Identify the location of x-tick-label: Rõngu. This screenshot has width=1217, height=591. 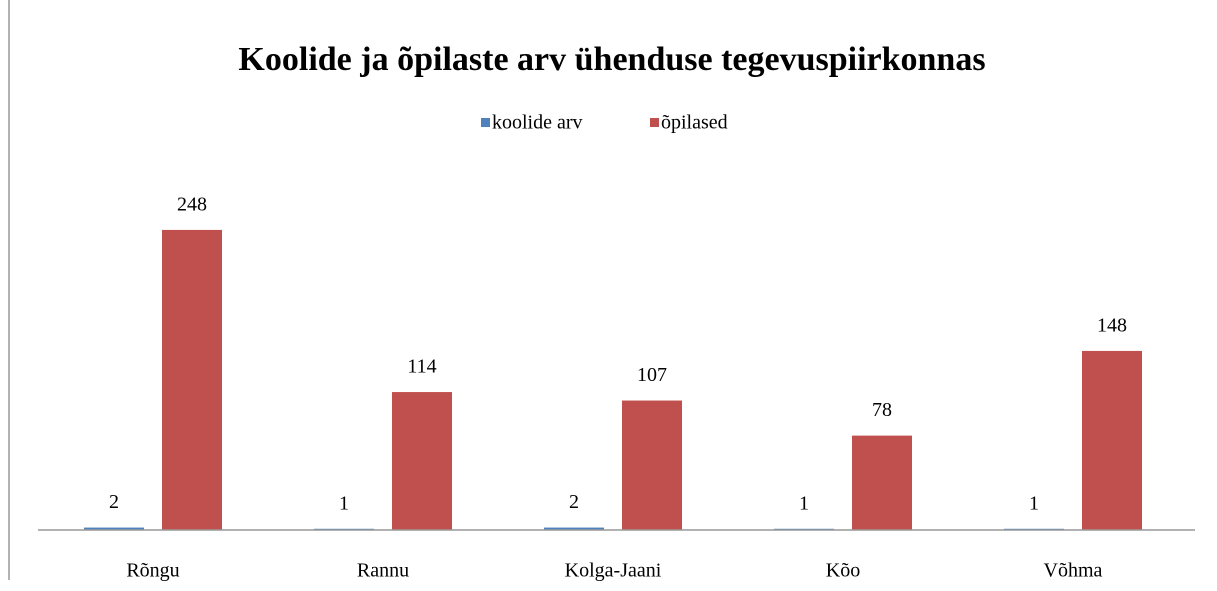
(152, 571).